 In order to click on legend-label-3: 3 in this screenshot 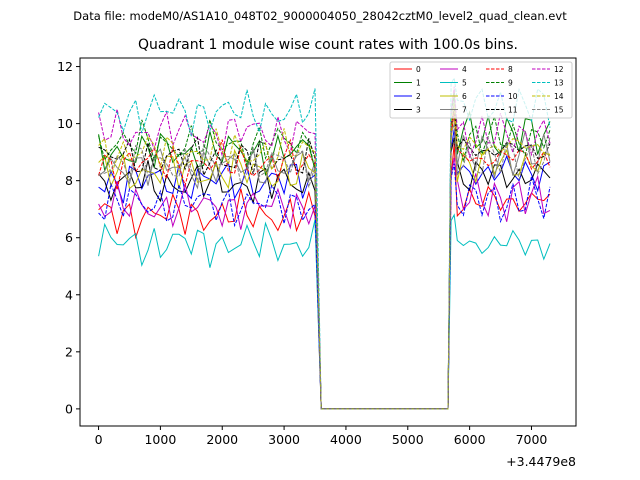, I will do `click(418, 110)`.